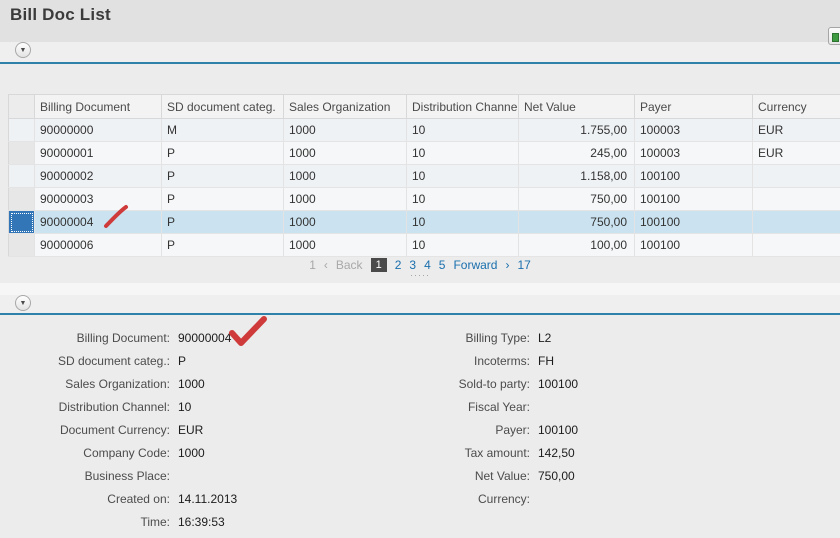 Image resolution: width=840 pixels, height=538 pixels. Describe the element at coordinates (325, 265) in the screenshot. I see `back-chevron-icon: ‹` at that location.